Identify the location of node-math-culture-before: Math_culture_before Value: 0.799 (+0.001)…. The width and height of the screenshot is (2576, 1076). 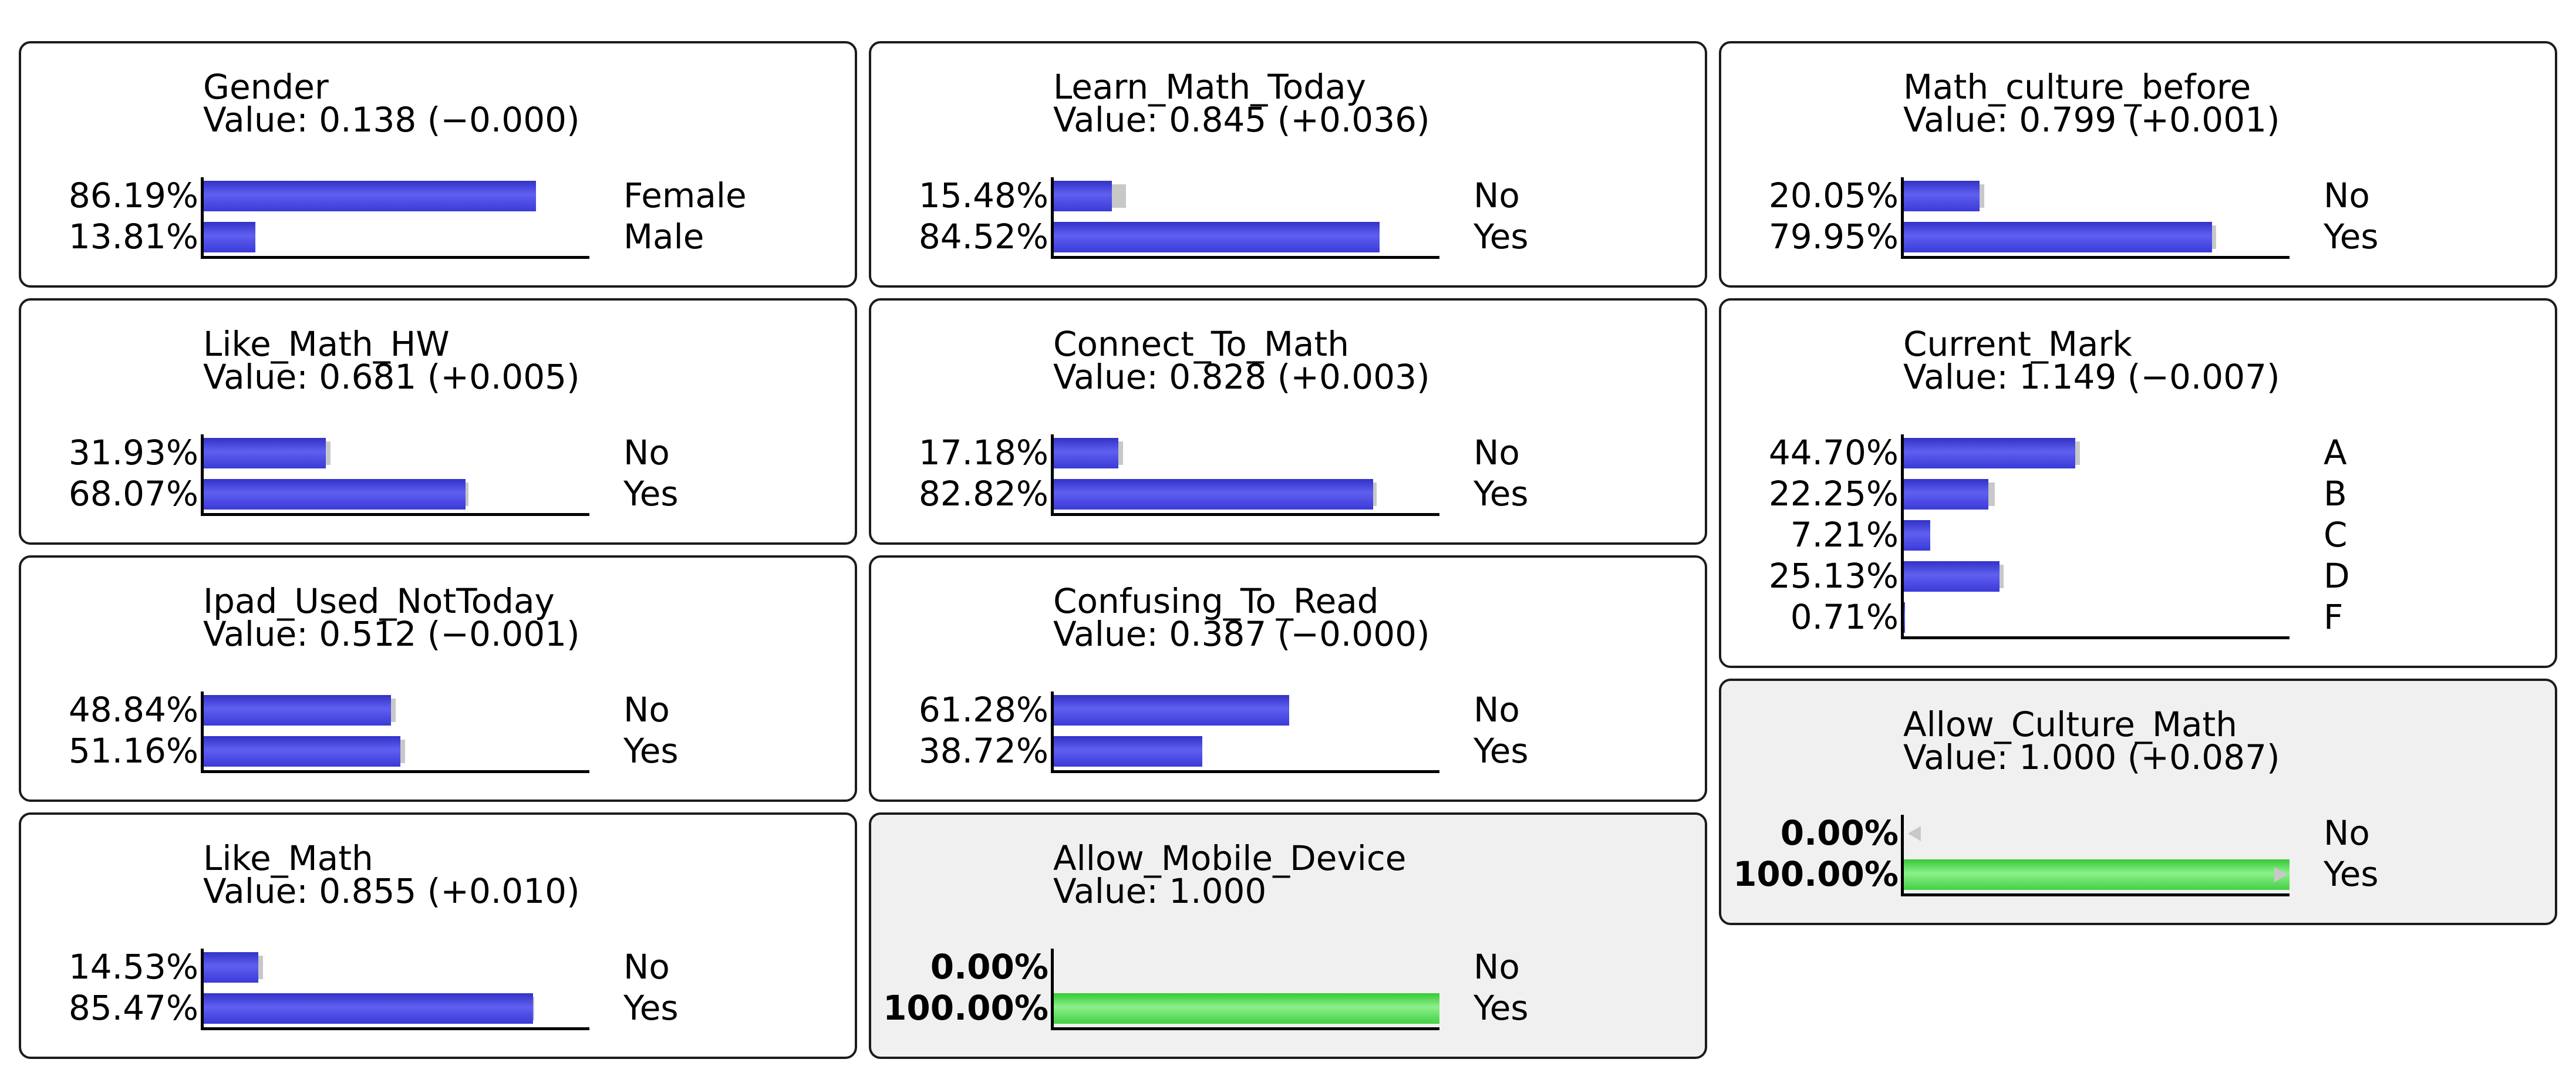
(2138, 164).